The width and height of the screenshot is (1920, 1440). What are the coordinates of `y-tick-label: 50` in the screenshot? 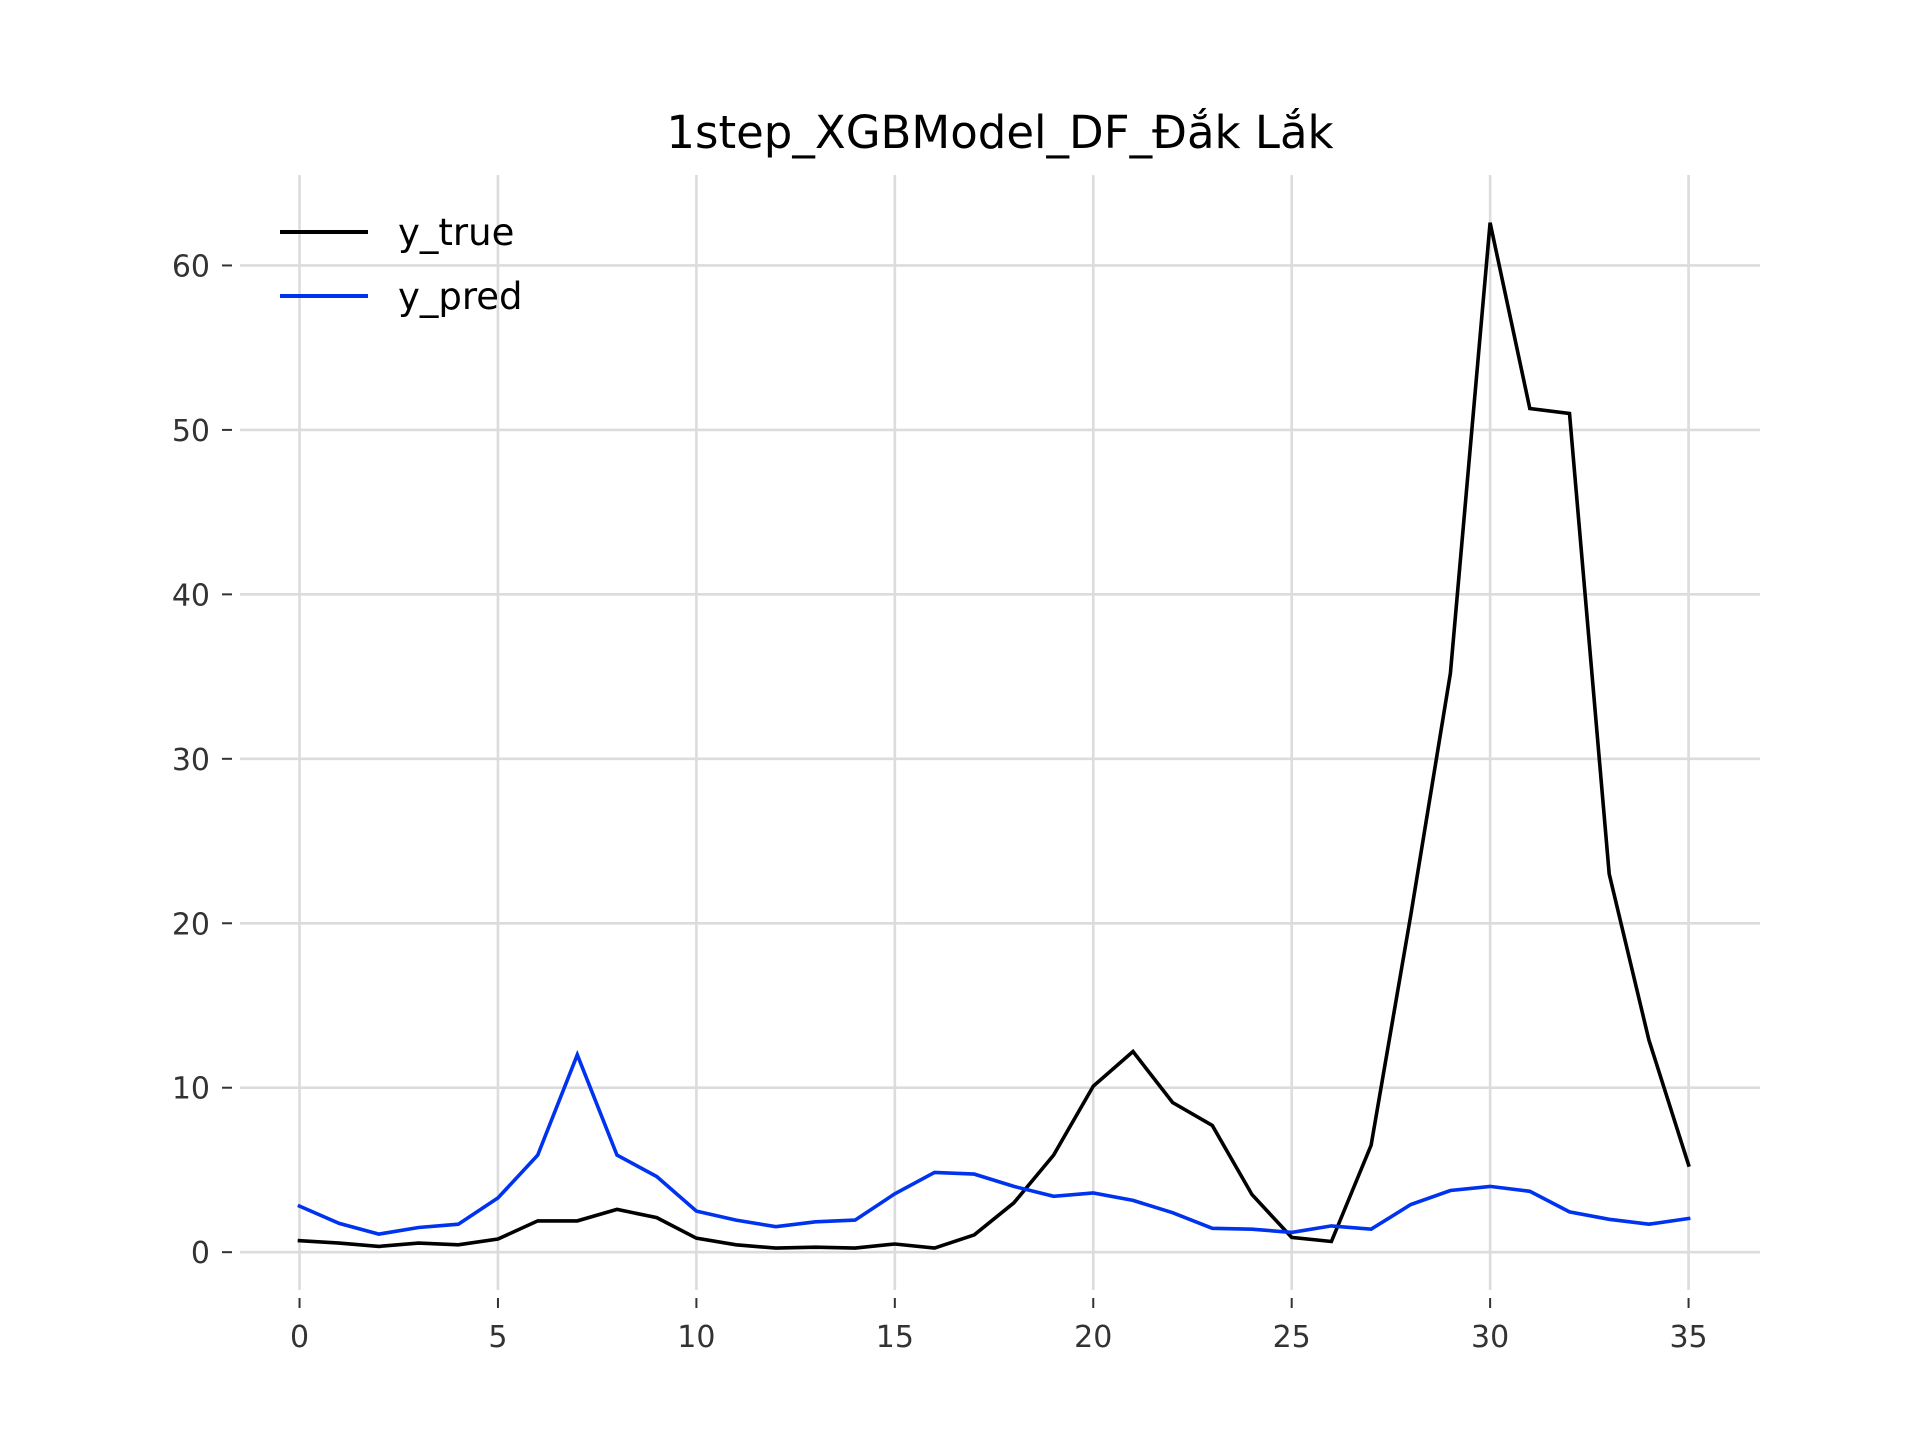 It's located at (191, 431).